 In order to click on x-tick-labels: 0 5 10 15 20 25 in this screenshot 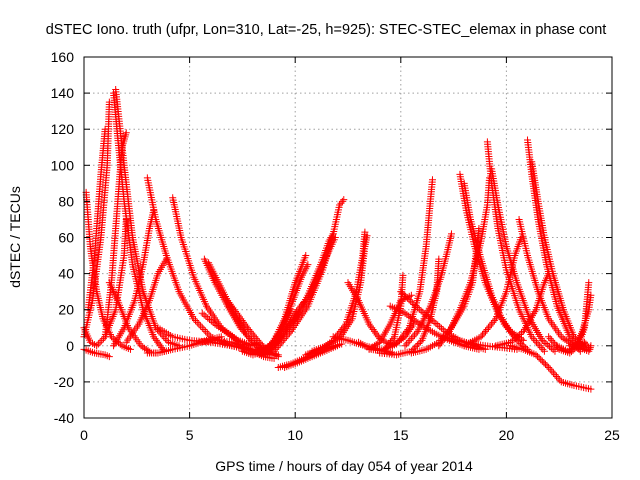, I will do `click(350, 435)`.